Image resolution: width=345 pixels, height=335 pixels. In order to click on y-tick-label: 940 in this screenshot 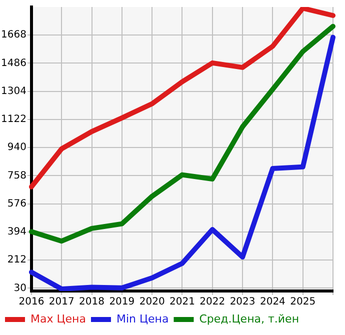, I will do `click(16, 148)`.